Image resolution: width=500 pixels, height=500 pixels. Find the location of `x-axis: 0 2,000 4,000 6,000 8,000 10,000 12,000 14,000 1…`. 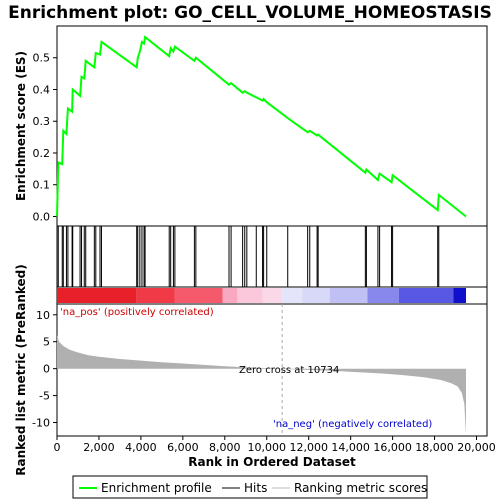

x-axis: 0 2,000 4,000 6,000 8,000 10,000 12,000 14,000 1… is located at coordinates (275, 445).